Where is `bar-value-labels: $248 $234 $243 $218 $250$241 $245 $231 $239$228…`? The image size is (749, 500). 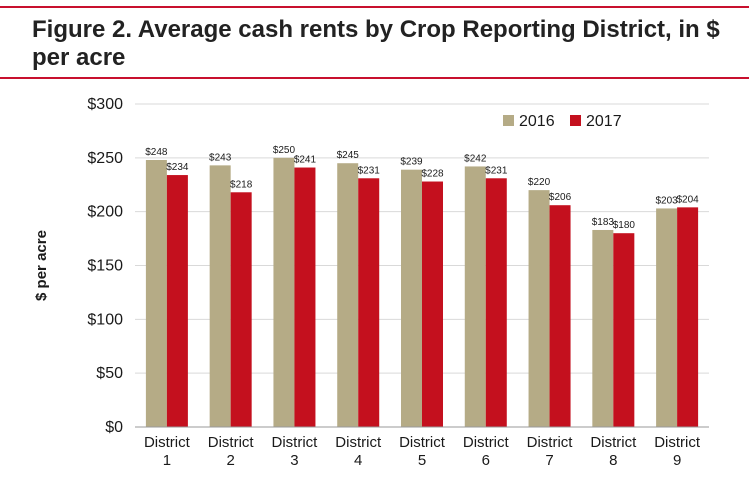
bar-value-labels: $248 $234 $243 $218 $250$241 $245 $231 $239$228… is located at coordinates (422, 188).